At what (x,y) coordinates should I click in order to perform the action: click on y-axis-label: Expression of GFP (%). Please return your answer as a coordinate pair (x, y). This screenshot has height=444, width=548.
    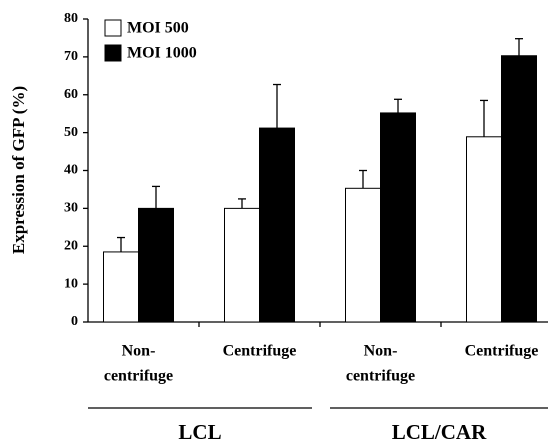
    Looking at the image, I should click on (18, 170).